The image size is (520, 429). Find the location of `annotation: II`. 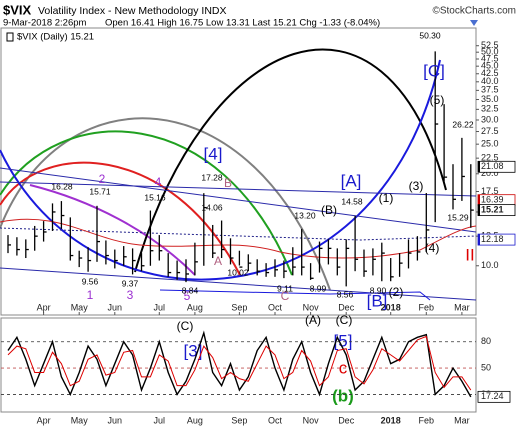

annotation: II is located at coordinates (469, 254).